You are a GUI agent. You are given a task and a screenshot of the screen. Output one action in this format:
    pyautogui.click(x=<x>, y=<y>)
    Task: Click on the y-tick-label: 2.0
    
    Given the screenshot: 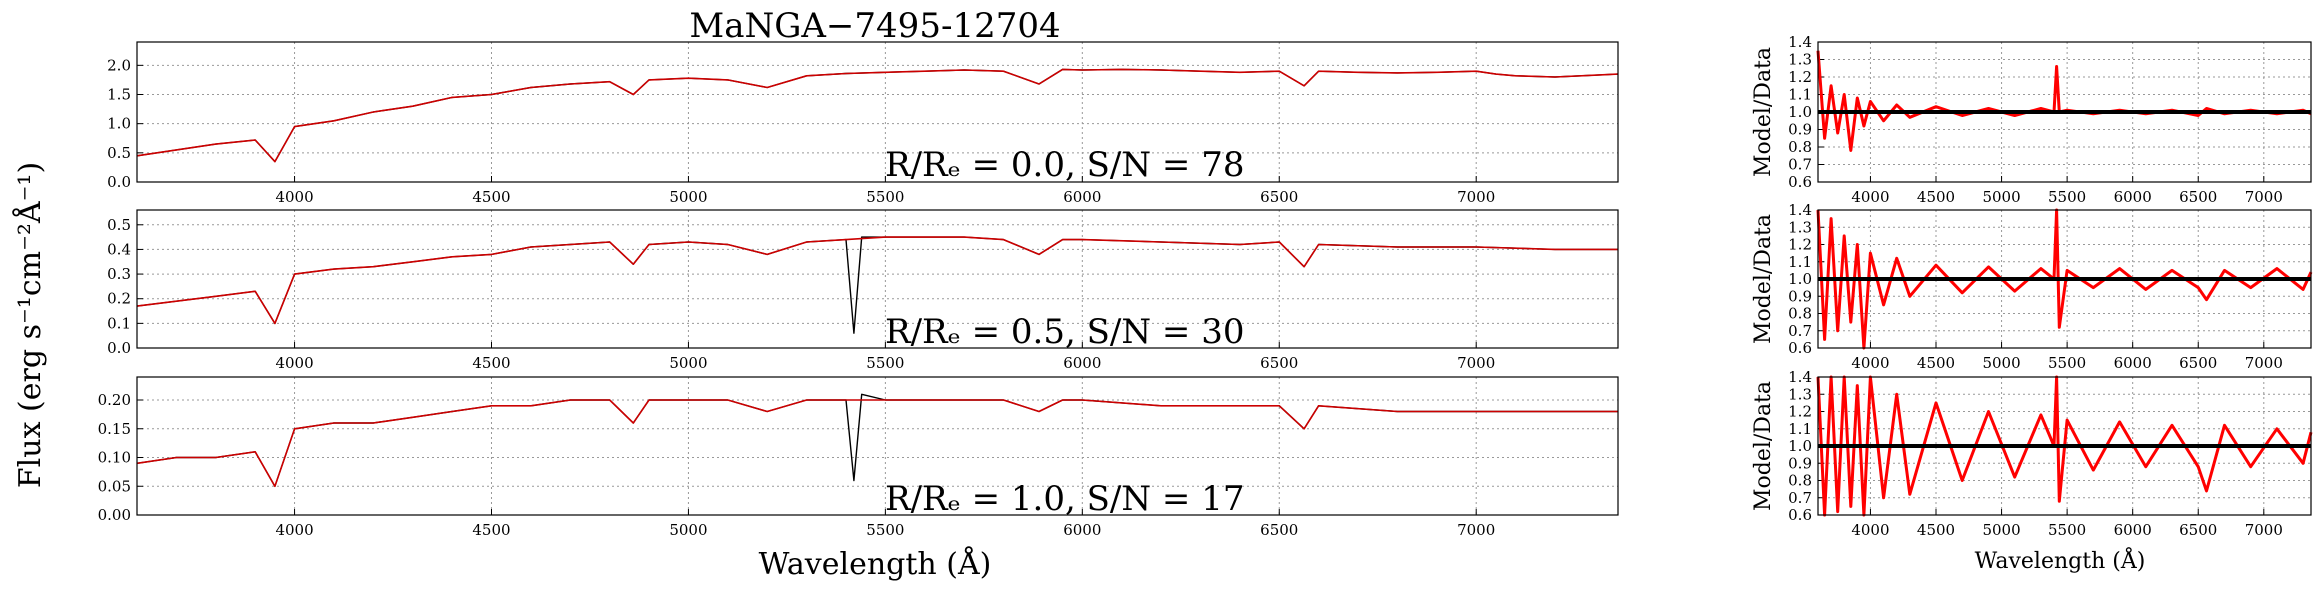 What is the action you would take?
    pyautogui.click(x=119, y=65)
    